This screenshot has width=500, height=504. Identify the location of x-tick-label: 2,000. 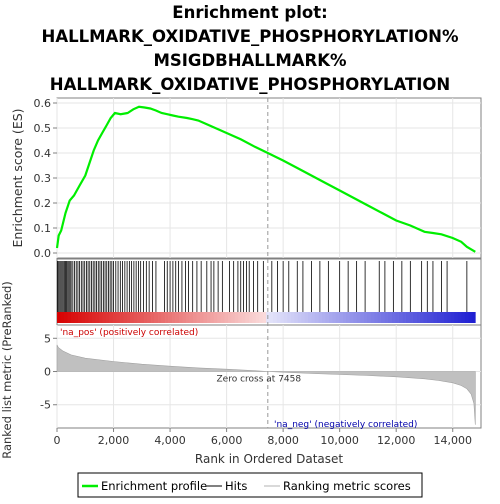
(114, 440).